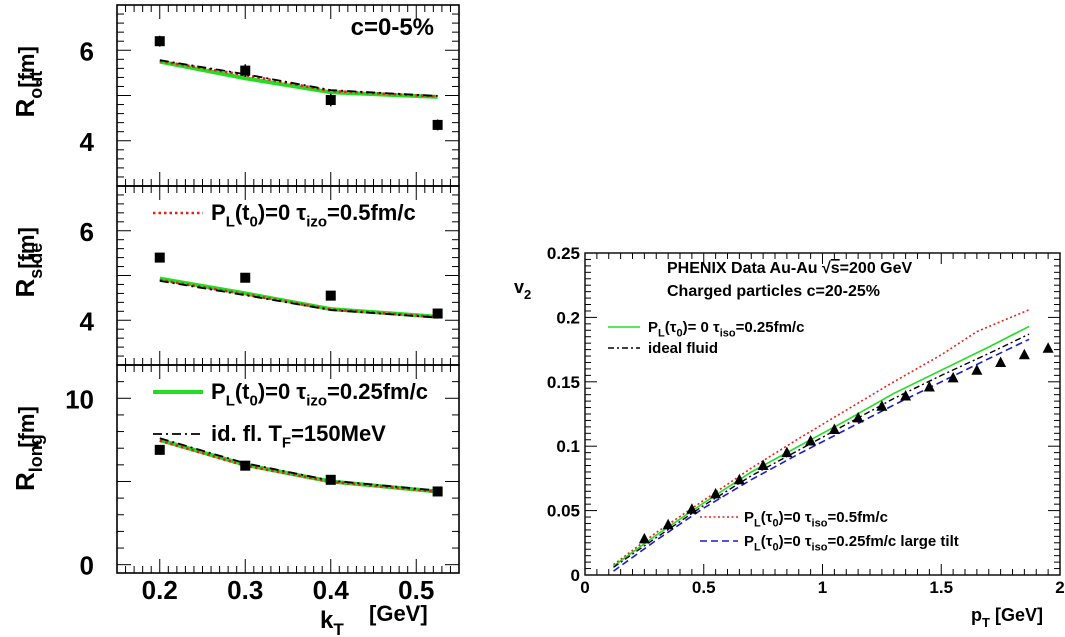 The height and width of the screenshot is (637, 1065). Describe the element at coordinates (313, 215) in the screenshot. I see `legend-text: PL(t0)=0 τizo=0.5fm/c` at that location.